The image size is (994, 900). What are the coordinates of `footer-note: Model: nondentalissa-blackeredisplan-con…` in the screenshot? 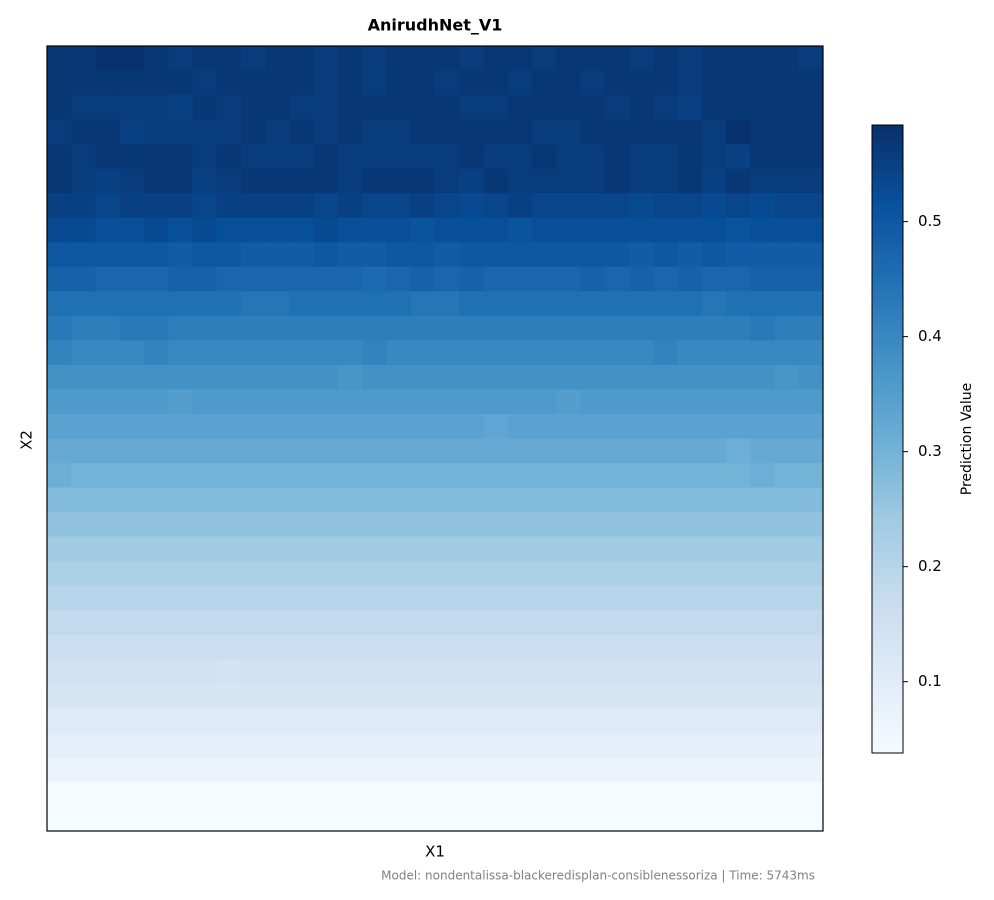 It's located at (598, 876).